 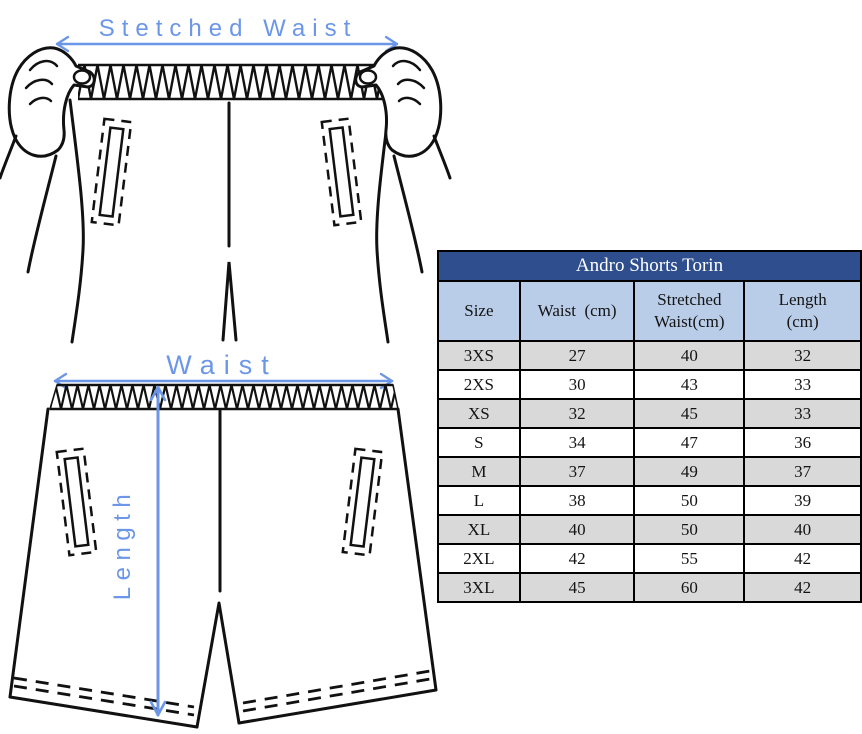 What do you see at coordinates (222, 693) in the screenshot?
I see `hem-stitch-lines` at bounding box center [222, 693].